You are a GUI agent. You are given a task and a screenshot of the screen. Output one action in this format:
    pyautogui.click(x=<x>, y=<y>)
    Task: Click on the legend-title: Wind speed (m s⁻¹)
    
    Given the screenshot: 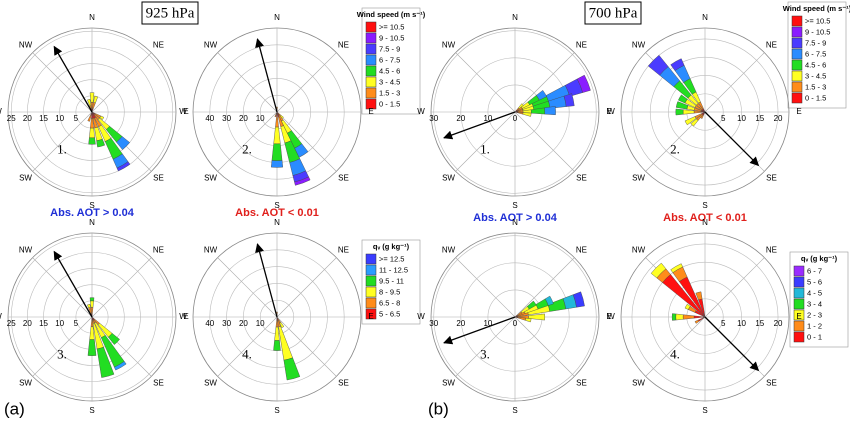 What is the action you would take?
    pyautogui.click(x=816, y=8)
    